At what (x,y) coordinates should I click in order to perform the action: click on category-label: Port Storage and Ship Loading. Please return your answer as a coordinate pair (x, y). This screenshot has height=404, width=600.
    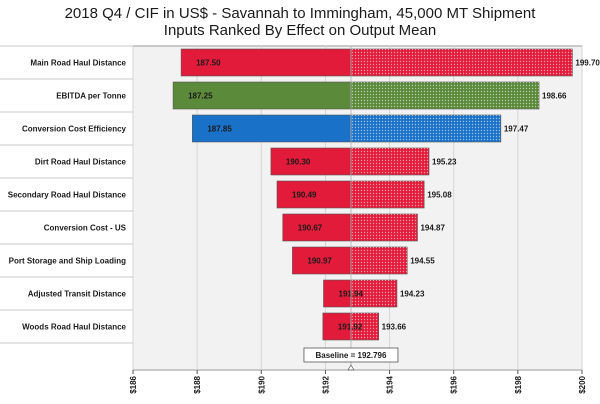
    Looking at the image, I should click on (67, 261).